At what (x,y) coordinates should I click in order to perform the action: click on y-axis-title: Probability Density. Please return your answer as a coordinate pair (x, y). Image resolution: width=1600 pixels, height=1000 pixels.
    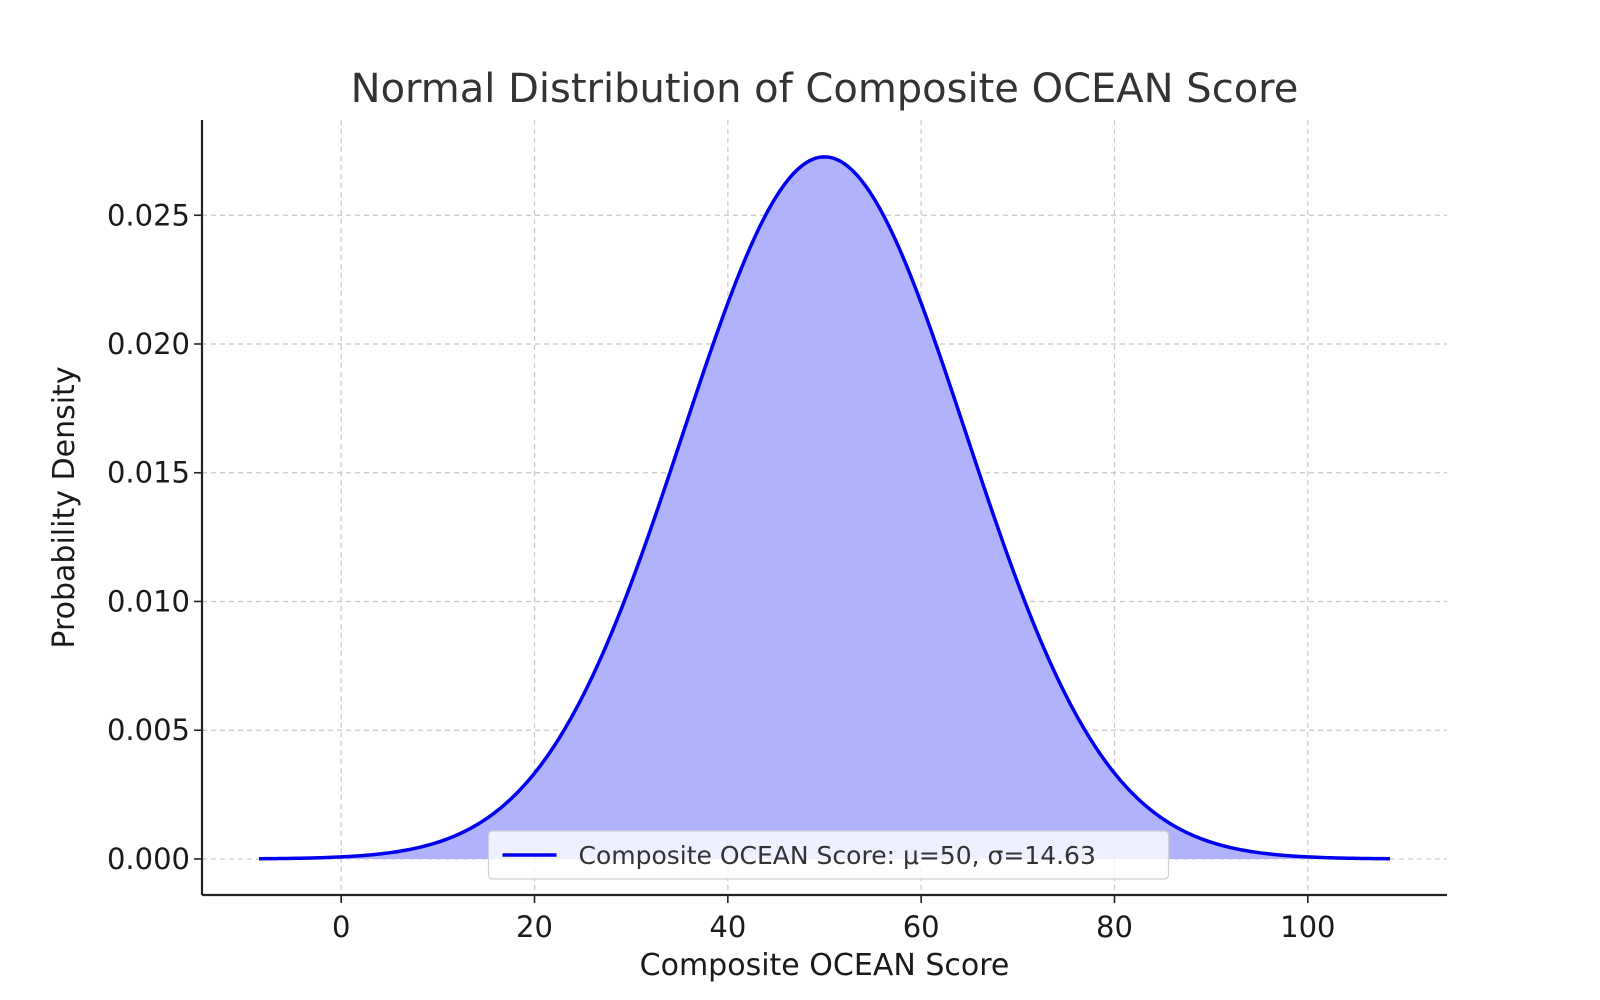
    Looking at the image, I should click on (64, 507).